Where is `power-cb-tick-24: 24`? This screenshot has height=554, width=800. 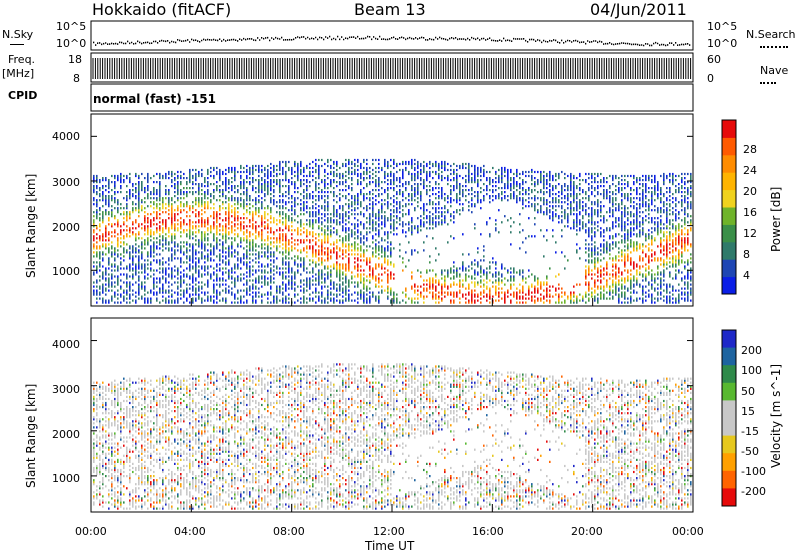 power-cb-tick-24: 24 is located at coordinates (750, 170).